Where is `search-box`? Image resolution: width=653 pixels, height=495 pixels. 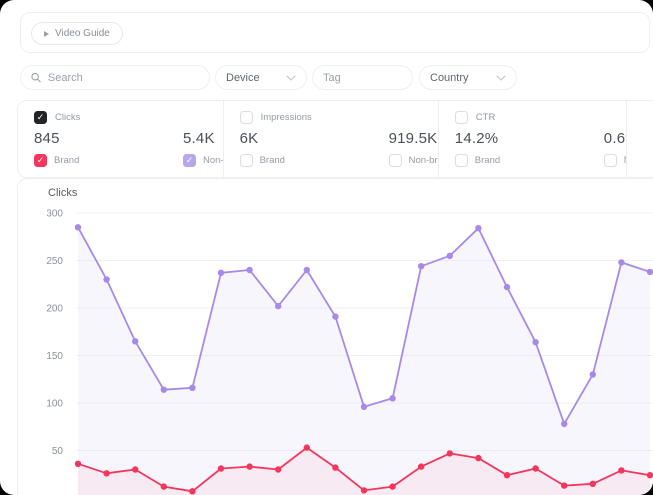 search-box is located at coordinates (115, 77).